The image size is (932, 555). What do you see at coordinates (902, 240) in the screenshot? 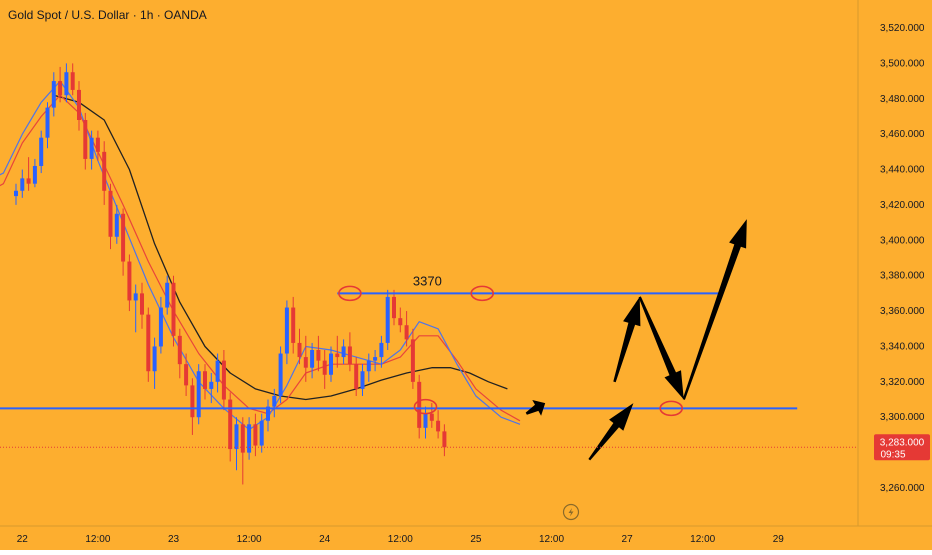
I see `y-tick-label: 3,400.000` at bounding box center [902, 240].